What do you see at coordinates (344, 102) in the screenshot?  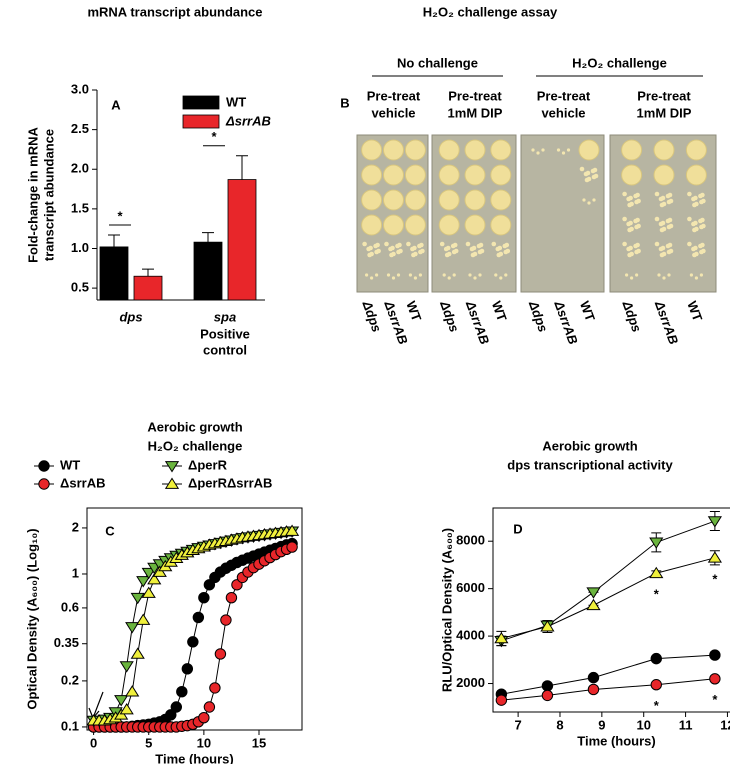 I see `panel-label: B` at bounding box center [344, 102].